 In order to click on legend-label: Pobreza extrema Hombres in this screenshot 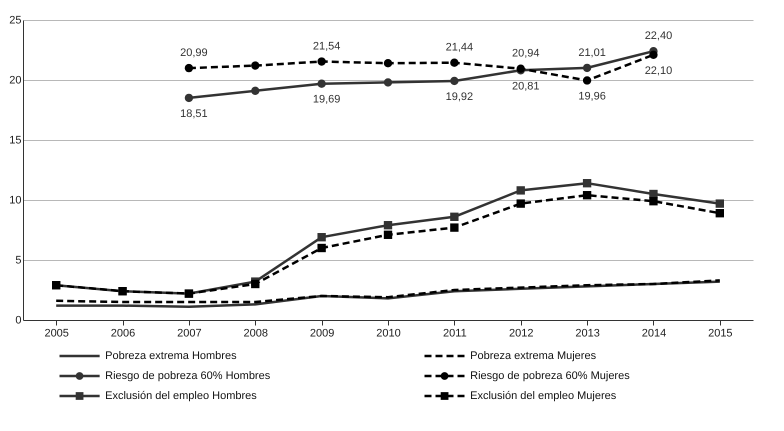, I will do `click(171, 356)`.